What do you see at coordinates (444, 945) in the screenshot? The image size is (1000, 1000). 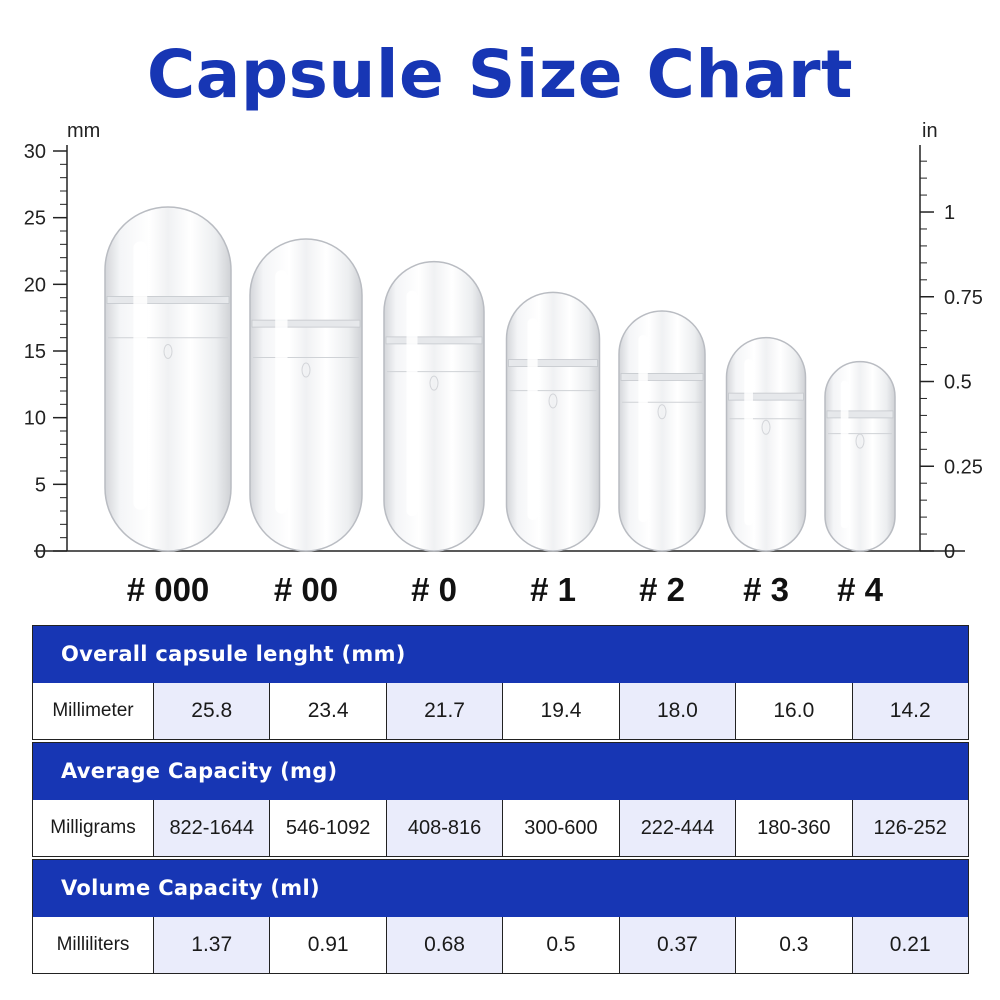 I see `table-cell: 0.68` at bounding box center [444, 945].